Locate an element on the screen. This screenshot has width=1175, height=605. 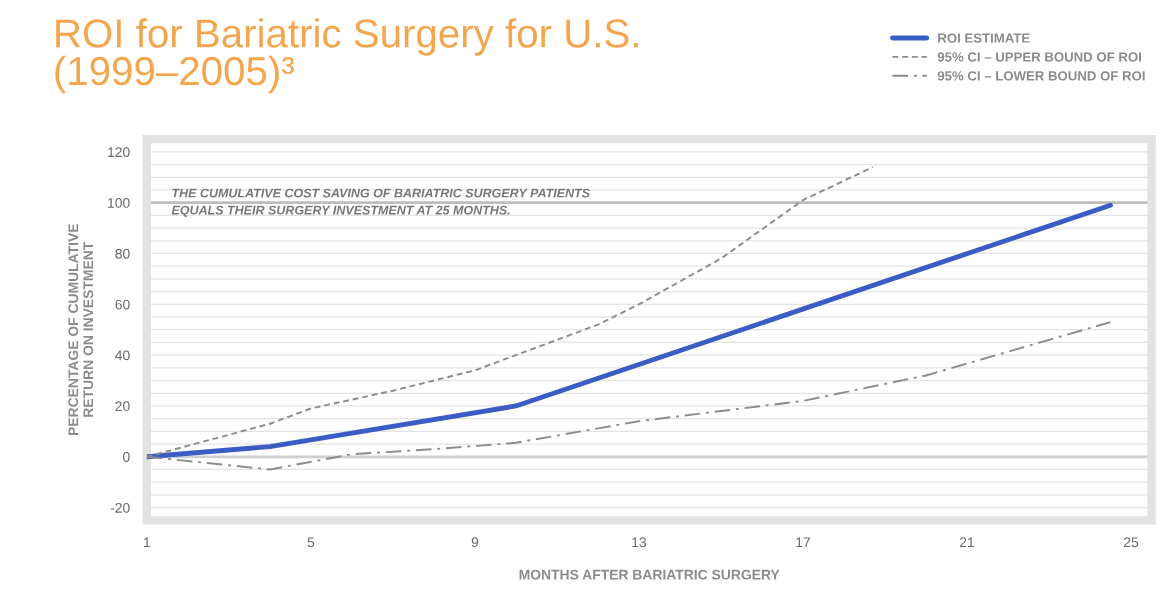
y-tick-label: 80 is located at coordinates (122, 253).